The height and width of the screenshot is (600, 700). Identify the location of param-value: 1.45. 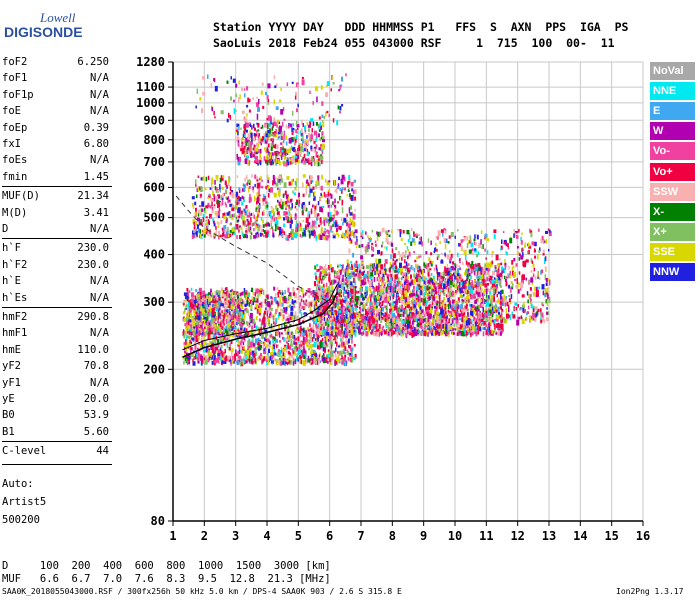
(96, 176).